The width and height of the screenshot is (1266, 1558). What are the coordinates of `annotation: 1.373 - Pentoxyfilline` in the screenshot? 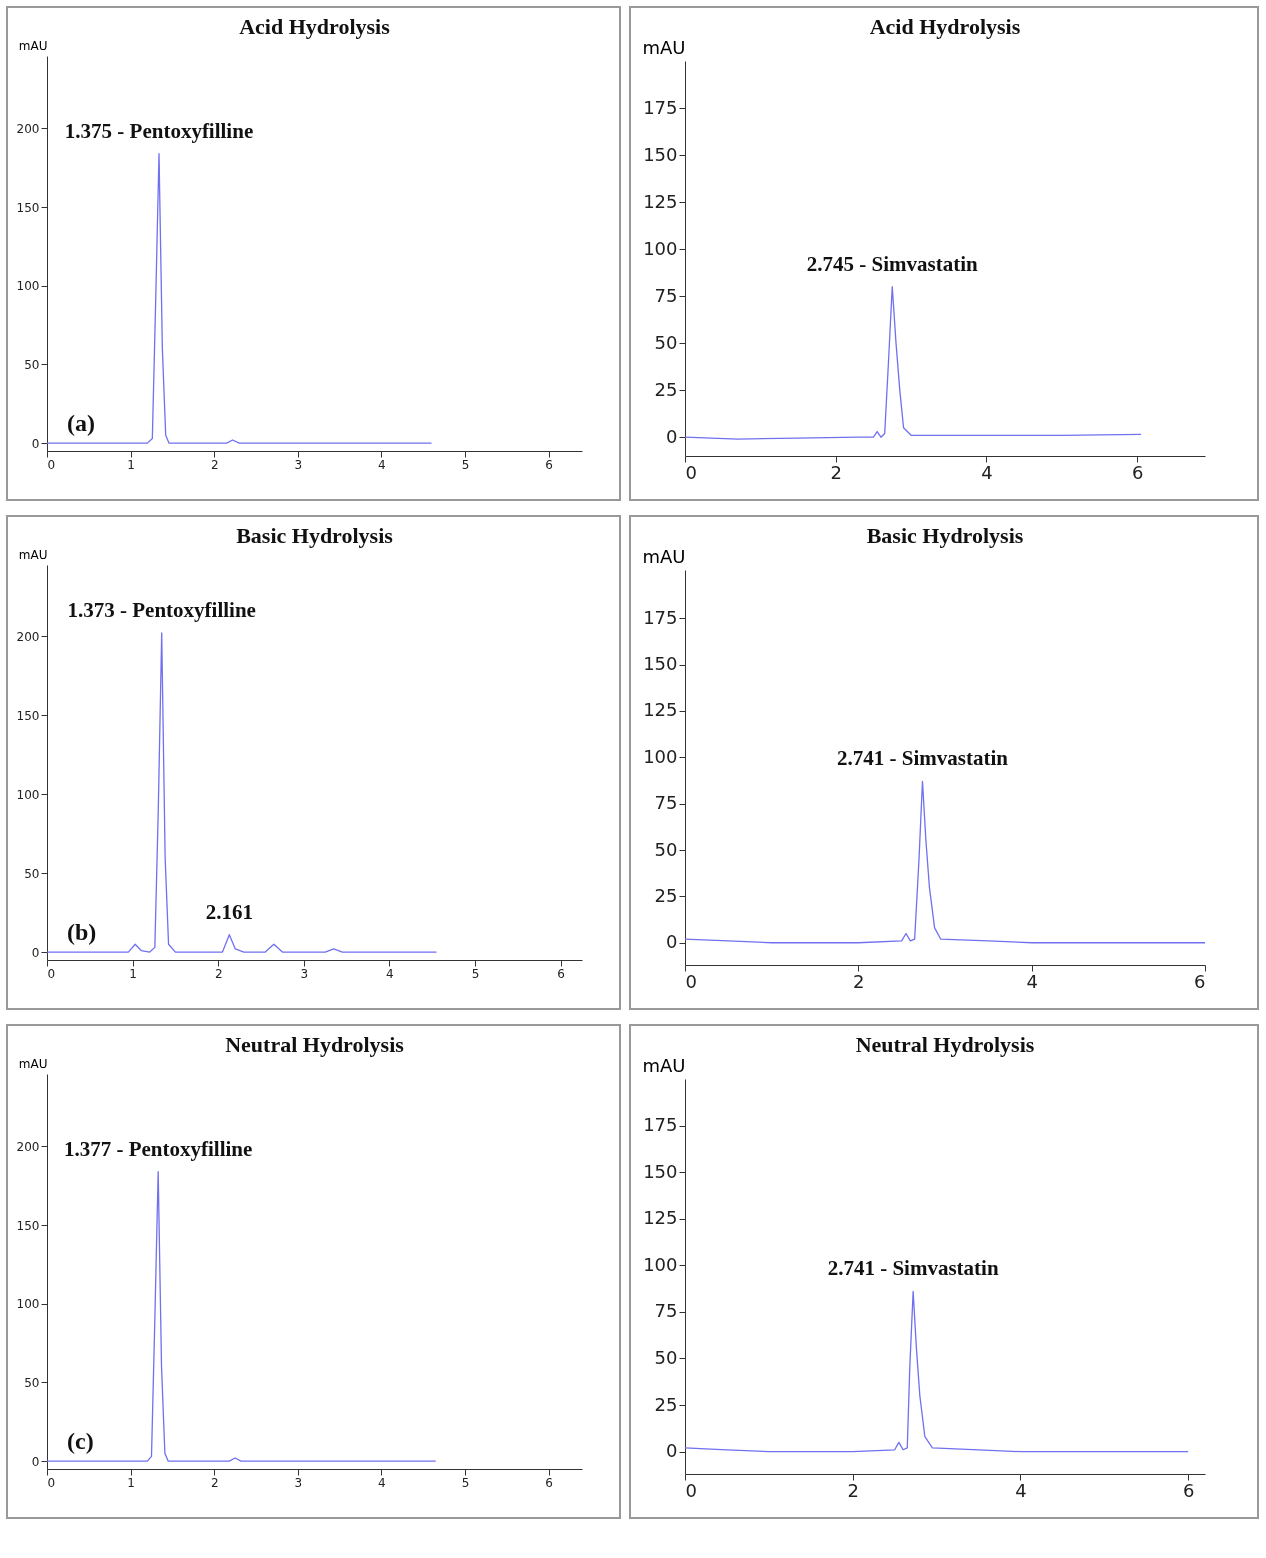 It's located at (161, 609).